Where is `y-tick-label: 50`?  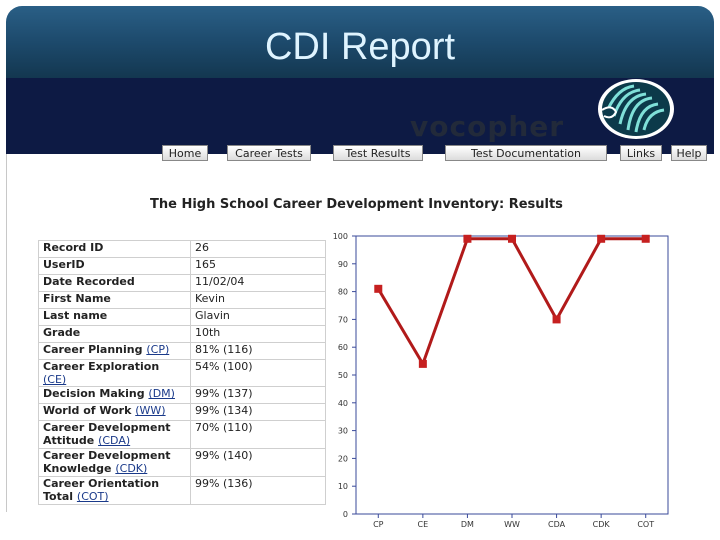
y-tick-label: 50 is located at coordinates (343, 375).